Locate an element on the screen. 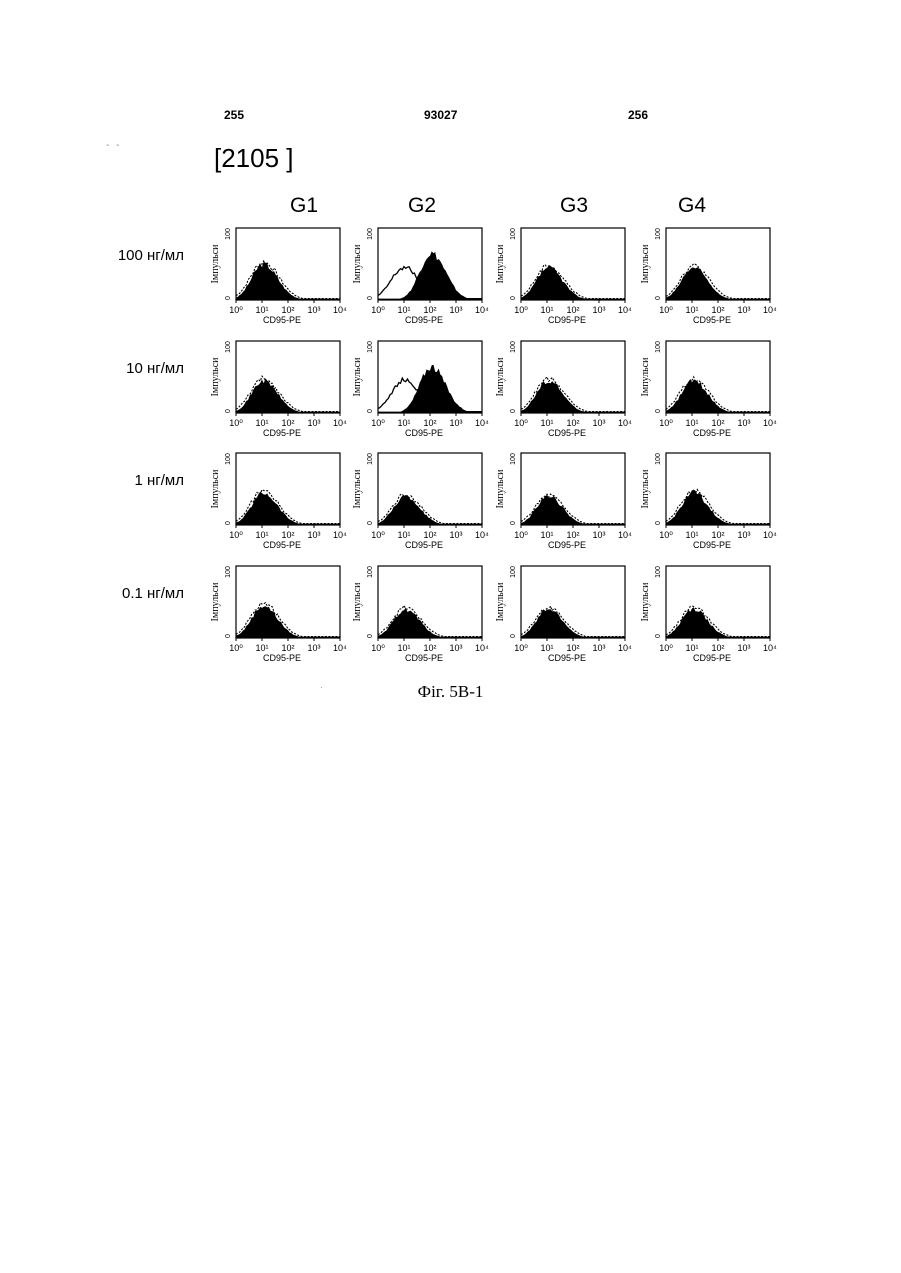 The height and width of the screenshot is (1273, 901). row-label-3: 0.1 нг/мл is located at coordinates (153, 593).